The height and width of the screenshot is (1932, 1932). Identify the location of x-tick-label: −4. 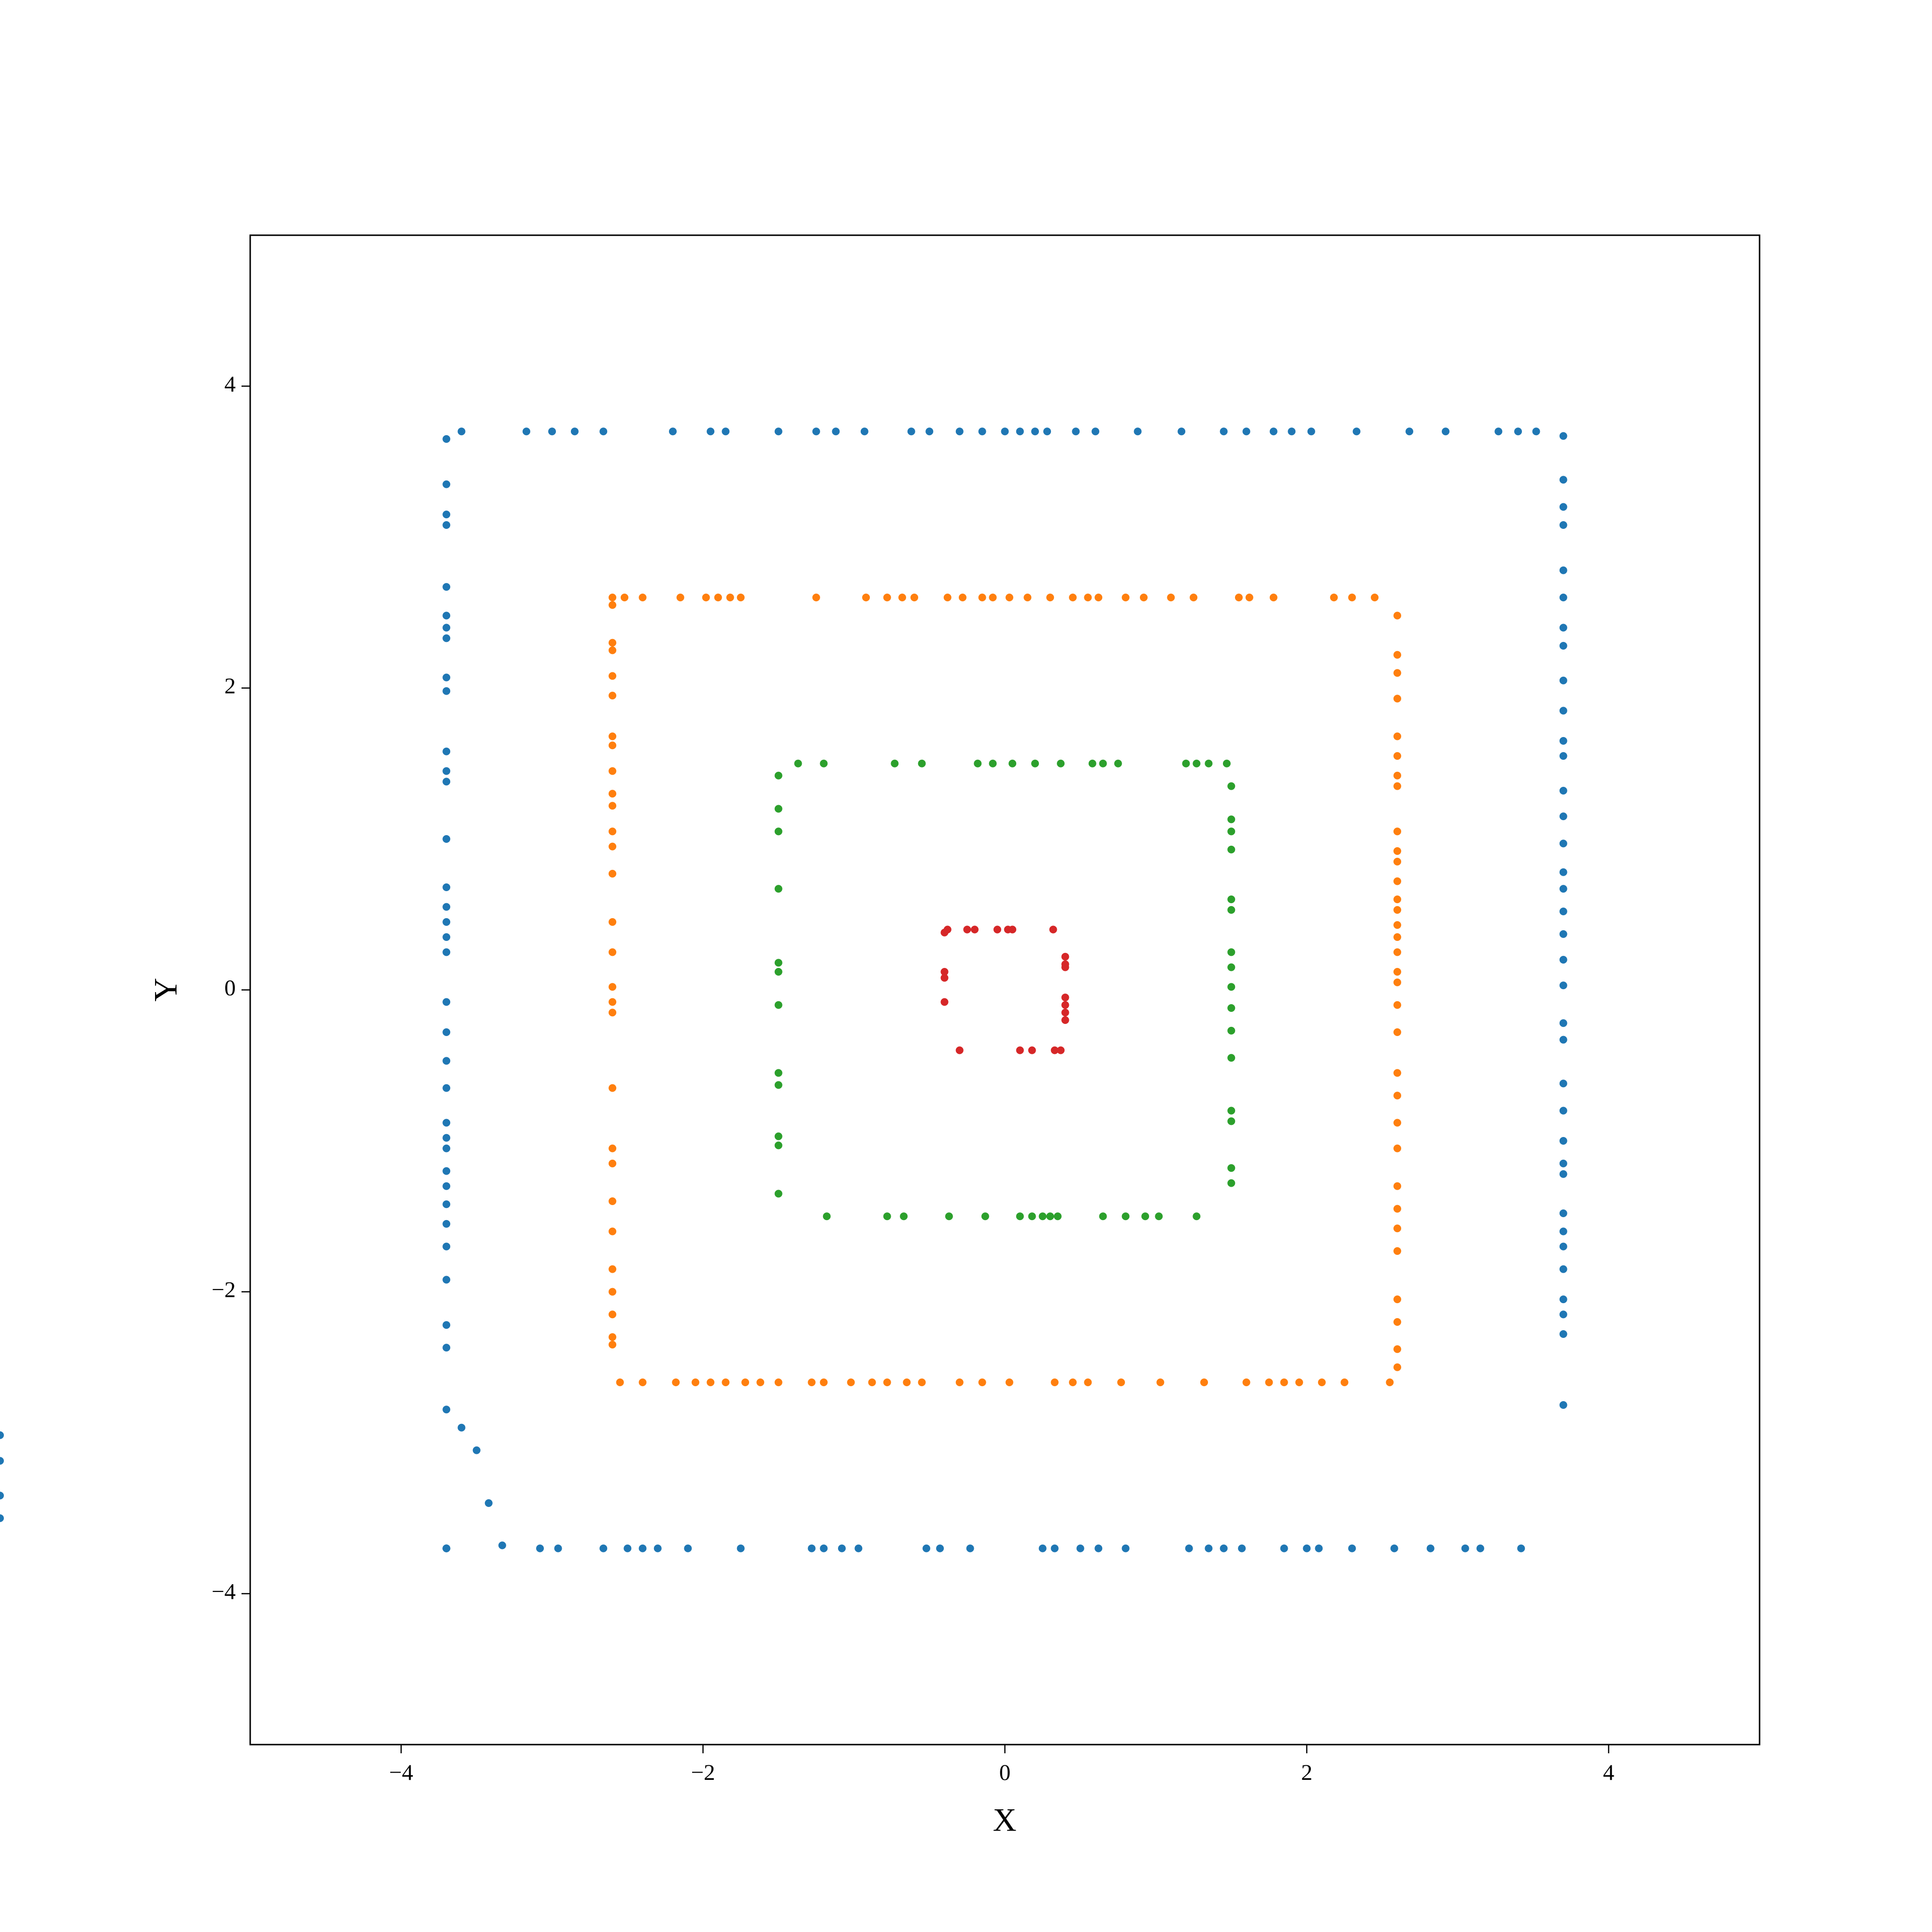
(401, 1772).